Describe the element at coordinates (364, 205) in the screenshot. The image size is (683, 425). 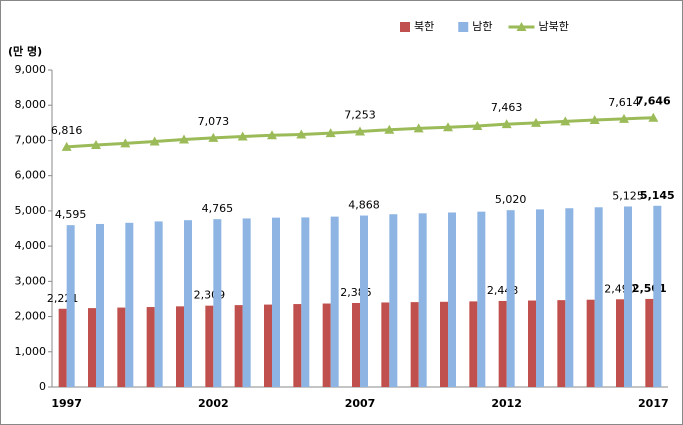
I see `data-label: 4,868` at that location.